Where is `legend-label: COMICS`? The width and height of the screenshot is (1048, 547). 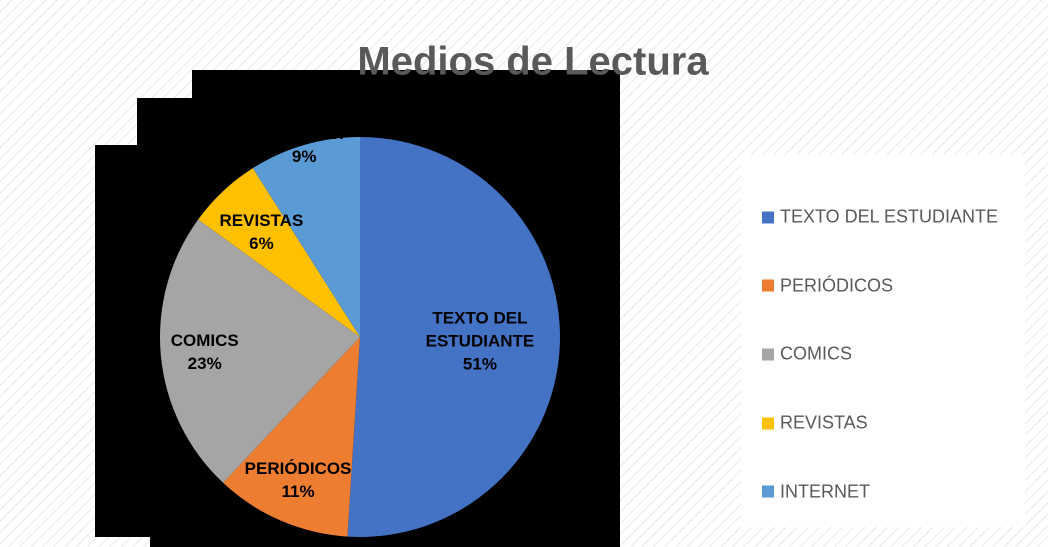 legend-label: COMICS is located at coordinates (816, 353).